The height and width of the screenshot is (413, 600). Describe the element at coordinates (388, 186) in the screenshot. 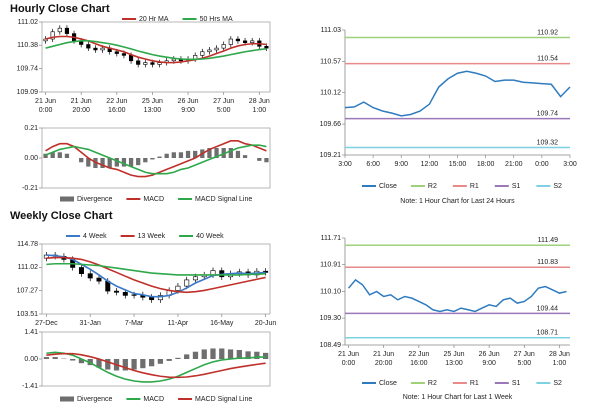

I see `legend-label: Close` at that location.